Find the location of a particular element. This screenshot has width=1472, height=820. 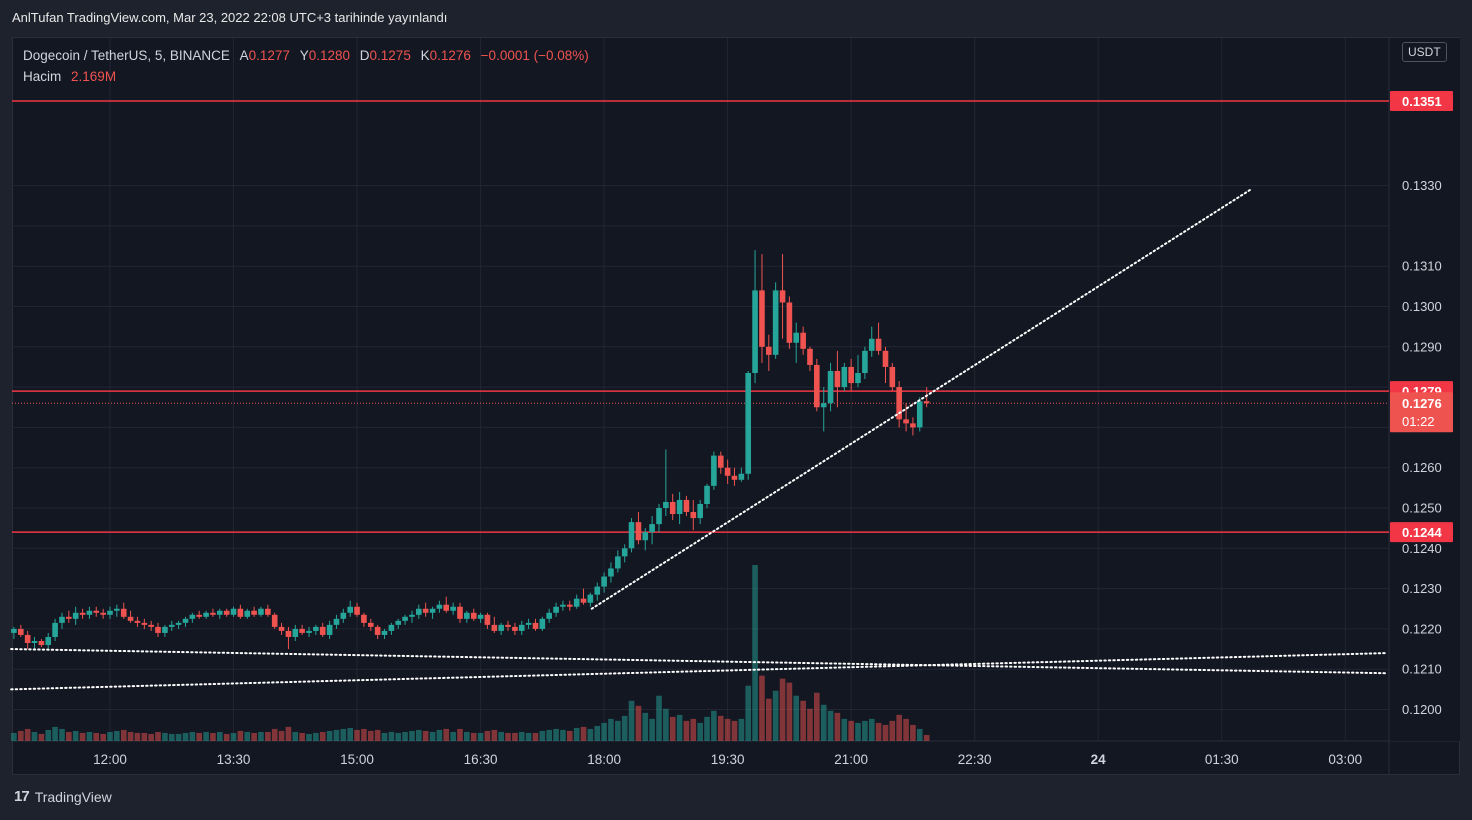

base-line-lower is located at coordinates (699, 671).